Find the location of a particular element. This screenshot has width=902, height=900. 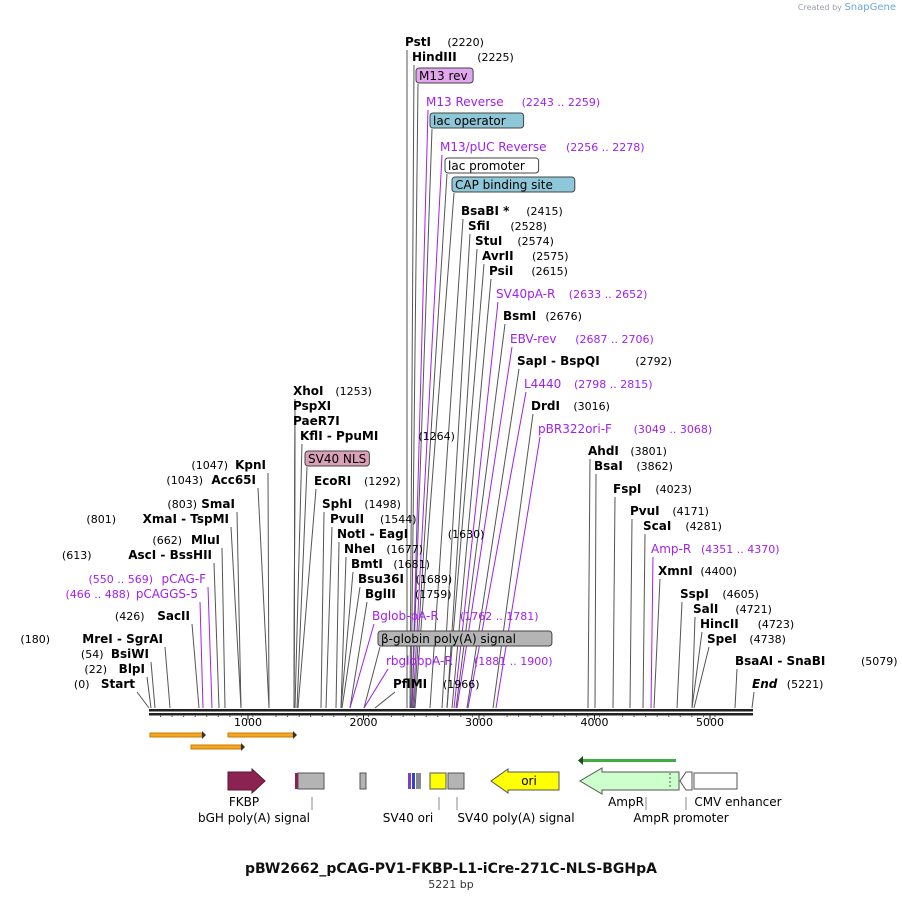

box-cap-binding-site is located at coordinates (513, 184).